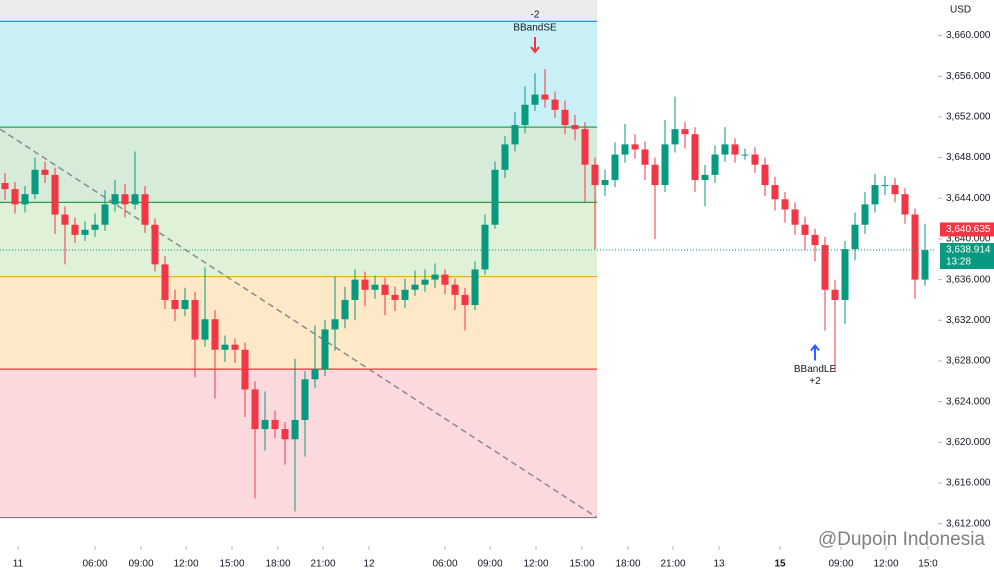  What do you see at coordinates (815, 352) in the screenshot?
I see `signal-arrow` at bounding box center [815, 352].